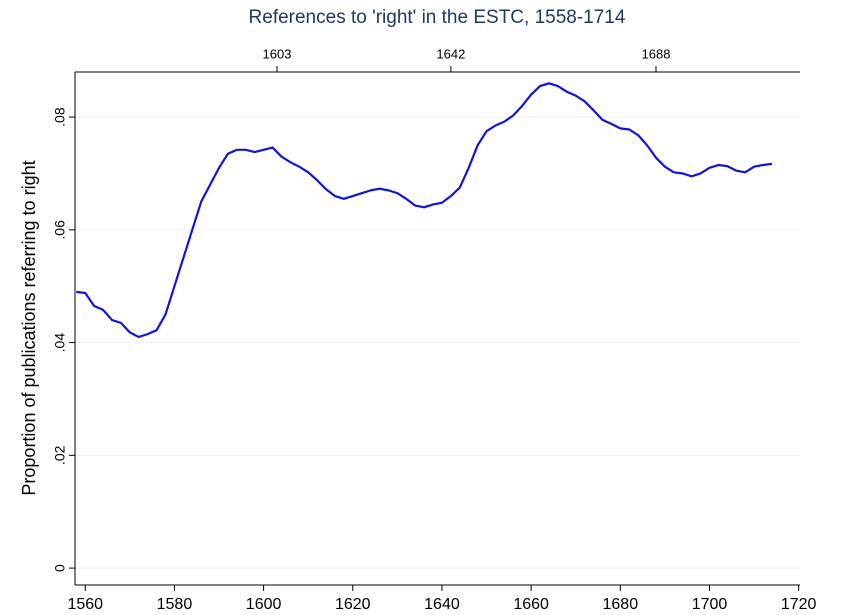 The image size is (850, 615). What do you see at coordinates (60, 455) in the screenshot?
I see `y-tick-label: .02` at bounding box center [60, 455].